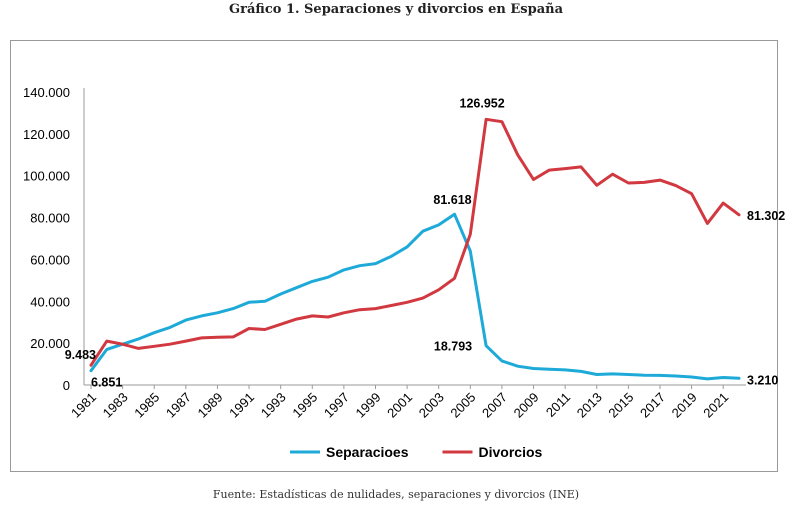 The width and height of the screenshot is (792, 507). Describe the element at coordinates (115, 405) in the screenshot. I see `x-tick-label: 1983` at that location.